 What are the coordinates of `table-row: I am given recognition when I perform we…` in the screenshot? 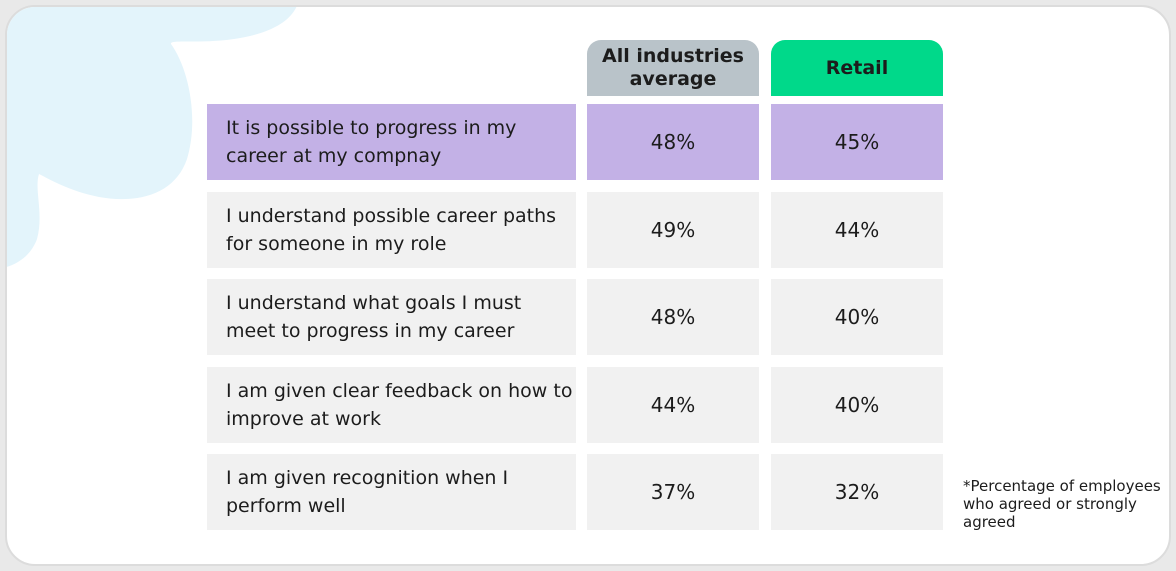 It's located at (575, 492).